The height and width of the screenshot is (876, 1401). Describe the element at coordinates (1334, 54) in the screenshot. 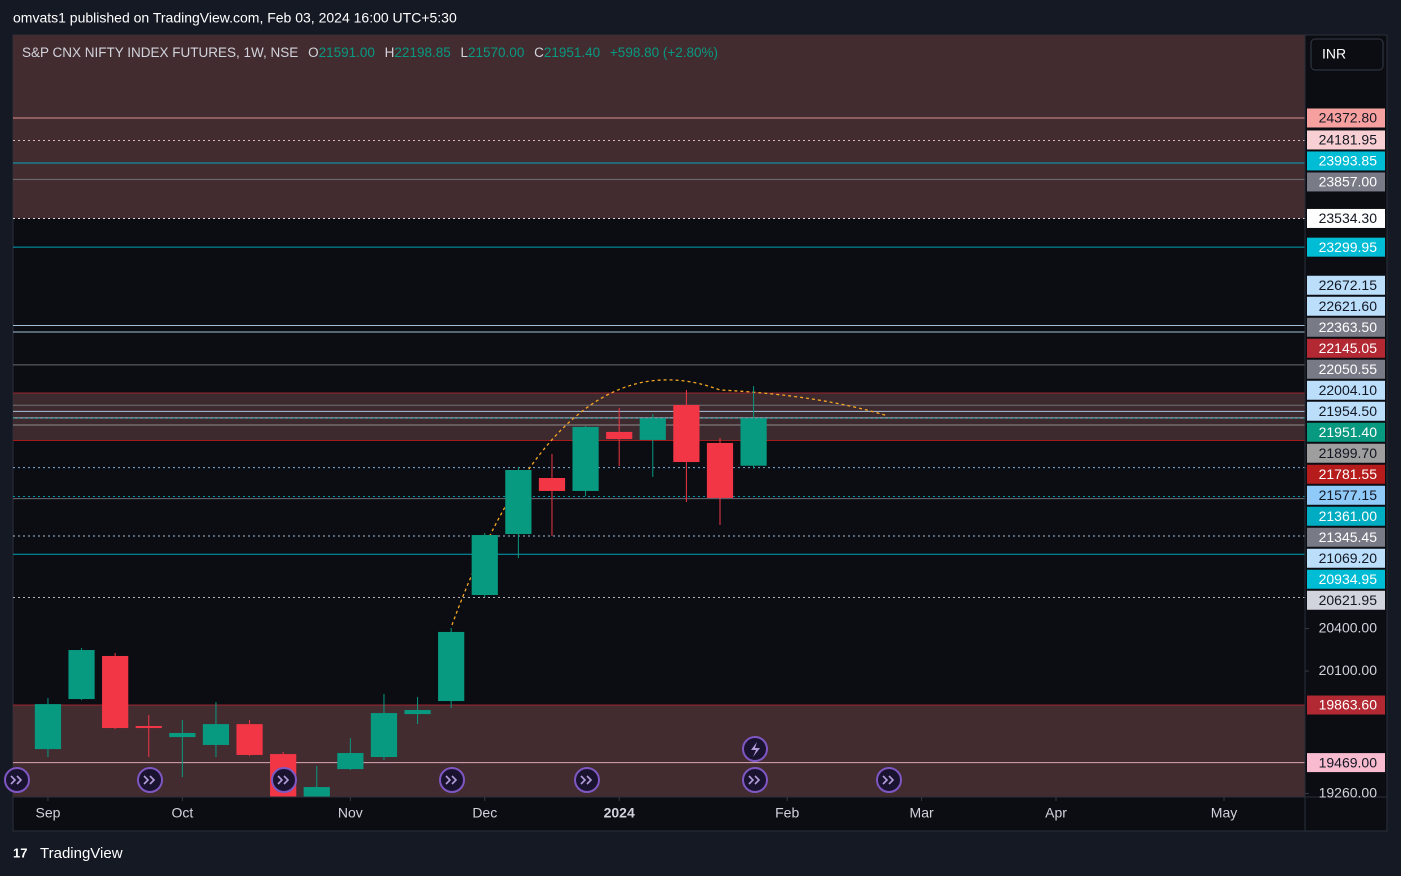

I see `currency: INR` at that location.